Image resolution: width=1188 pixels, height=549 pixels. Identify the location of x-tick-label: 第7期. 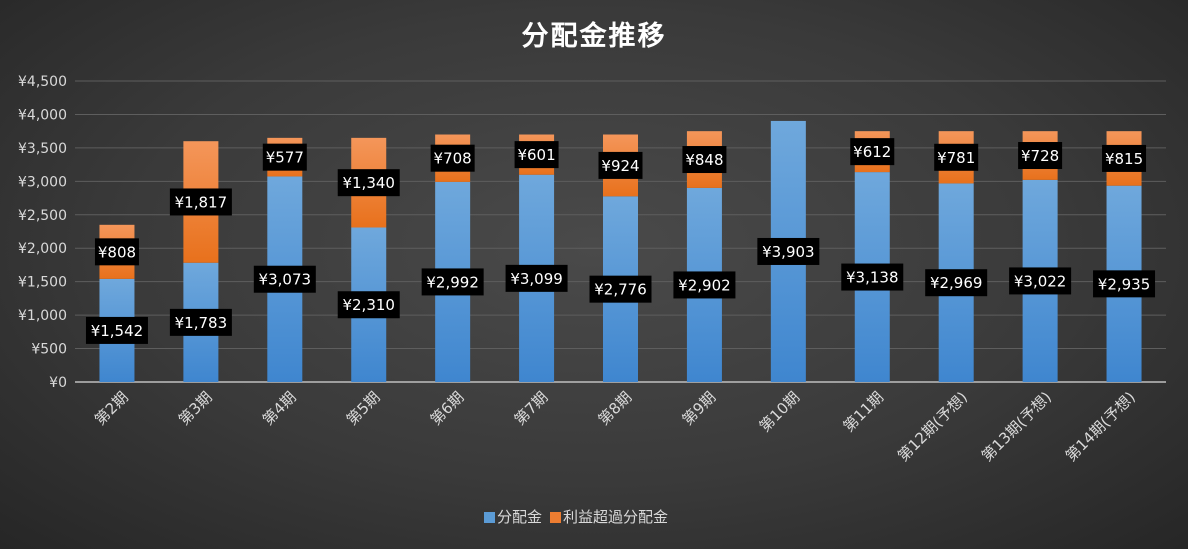
(531, 408).